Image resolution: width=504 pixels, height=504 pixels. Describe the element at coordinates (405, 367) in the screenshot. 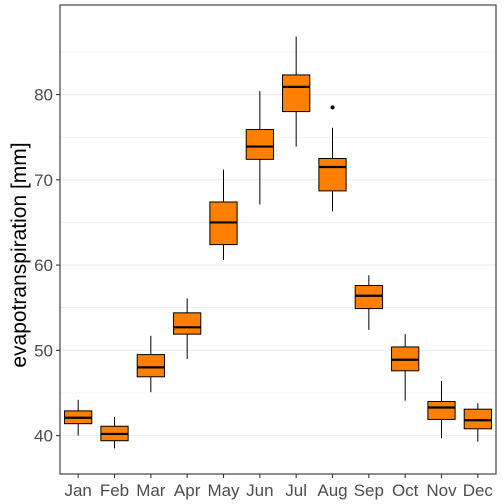

I see `box-oct` at that location.